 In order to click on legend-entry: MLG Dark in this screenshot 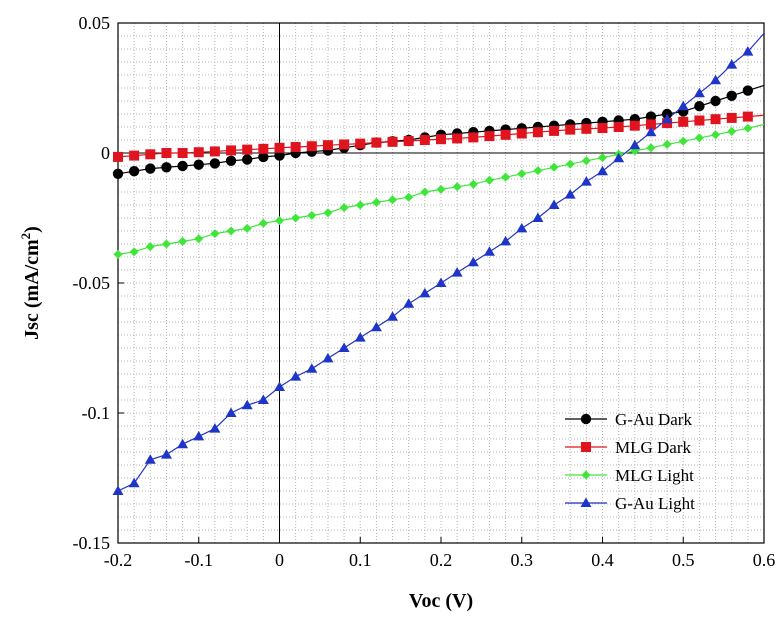, I will do `click(628, 447)`.